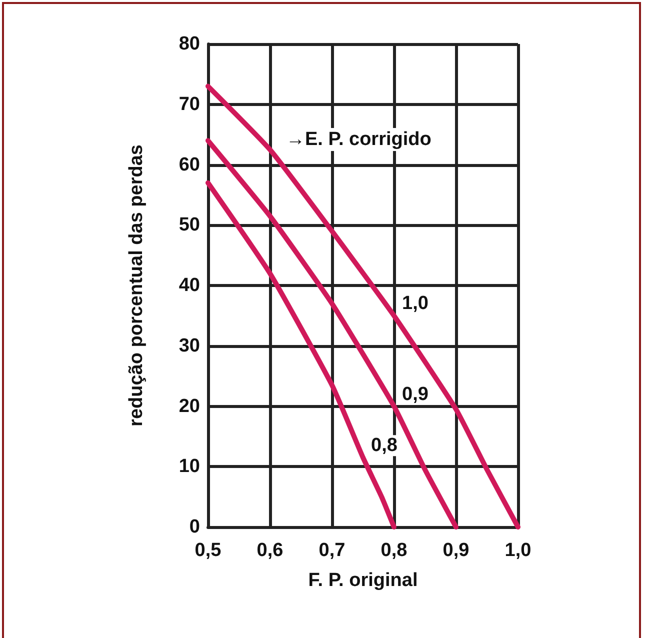 This screenshot has height=638, width=647. Describe the element at coordinates (194, 527) in the screenshot. I see `y-tick-label: 0` at that location.